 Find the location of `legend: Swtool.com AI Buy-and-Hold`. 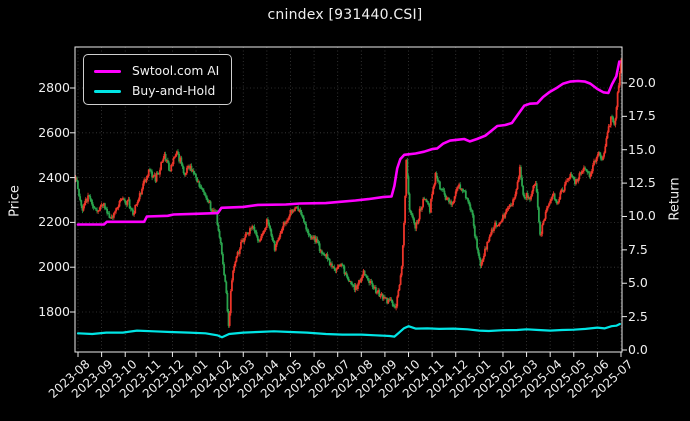

legend: Swtool.com AI Buy-and-Hold is located at coordinates (157, 79).